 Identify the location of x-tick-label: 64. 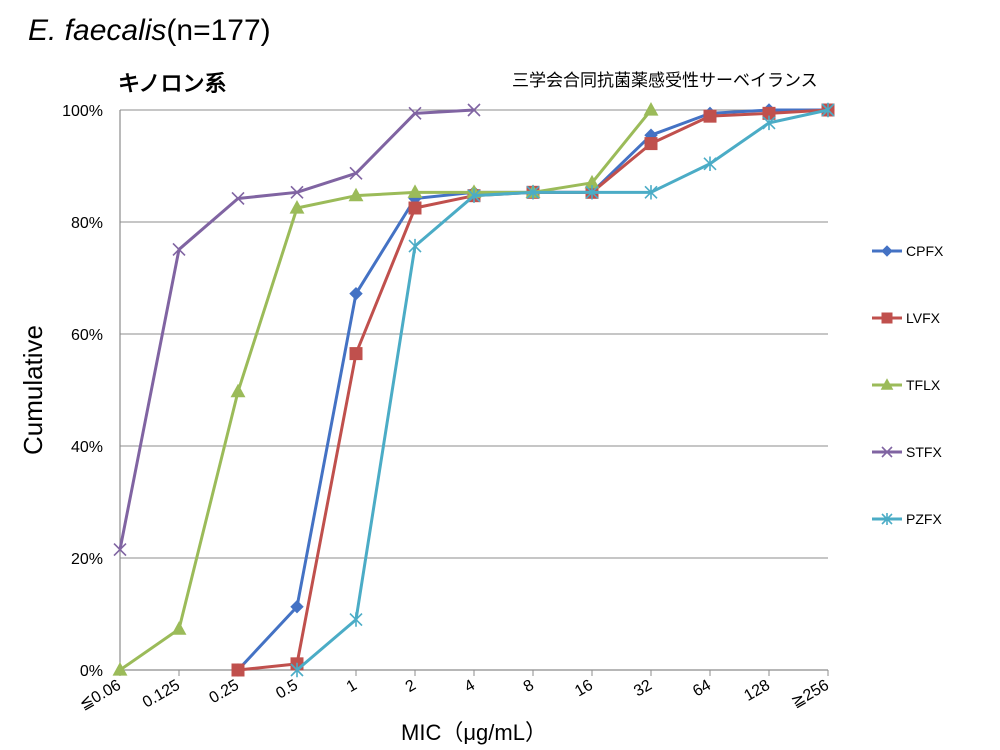
(702, 689).